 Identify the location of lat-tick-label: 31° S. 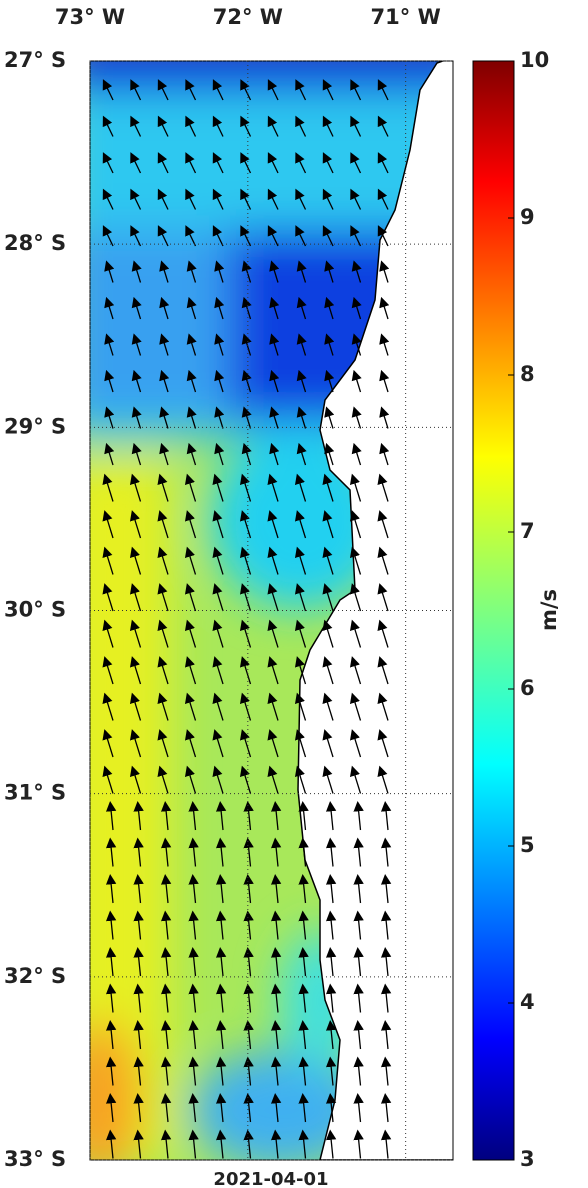
(35, 793).